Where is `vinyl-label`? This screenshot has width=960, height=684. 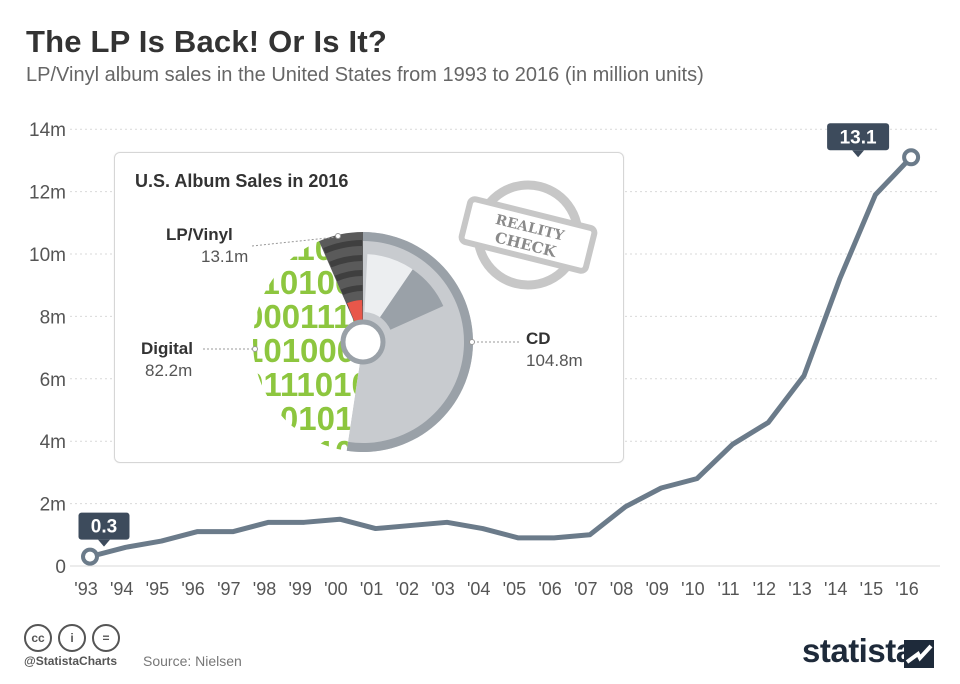 vinyl-label is located at coordinates (354, 312).